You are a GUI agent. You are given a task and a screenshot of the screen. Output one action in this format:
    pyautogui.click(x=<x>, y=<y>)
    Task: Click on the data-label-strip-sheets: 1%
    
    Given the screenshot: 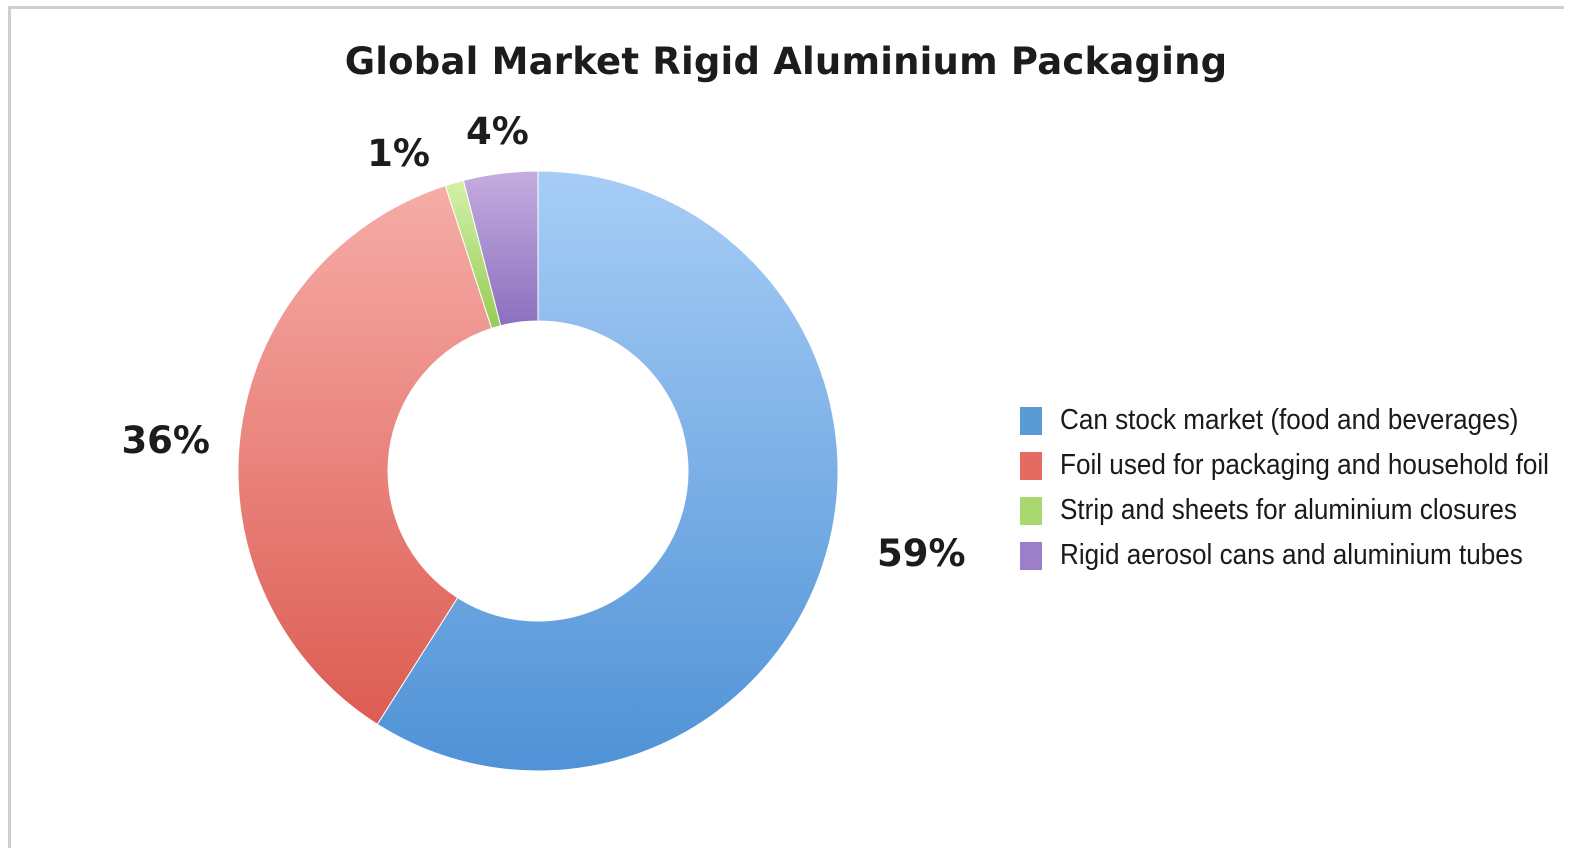 What is the action you would take?
    pyautogui.click(x=398, y=153)
    